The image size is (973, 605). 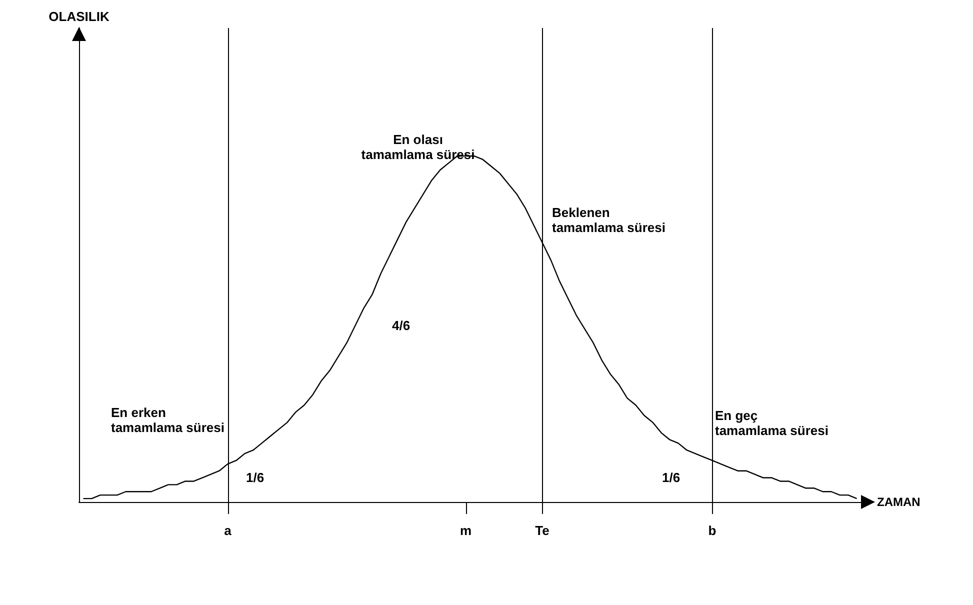 What do you see at coordinates (712, 530) in the screenshot?
I see `x-tick-label: b` at bounding box center [712, 530].